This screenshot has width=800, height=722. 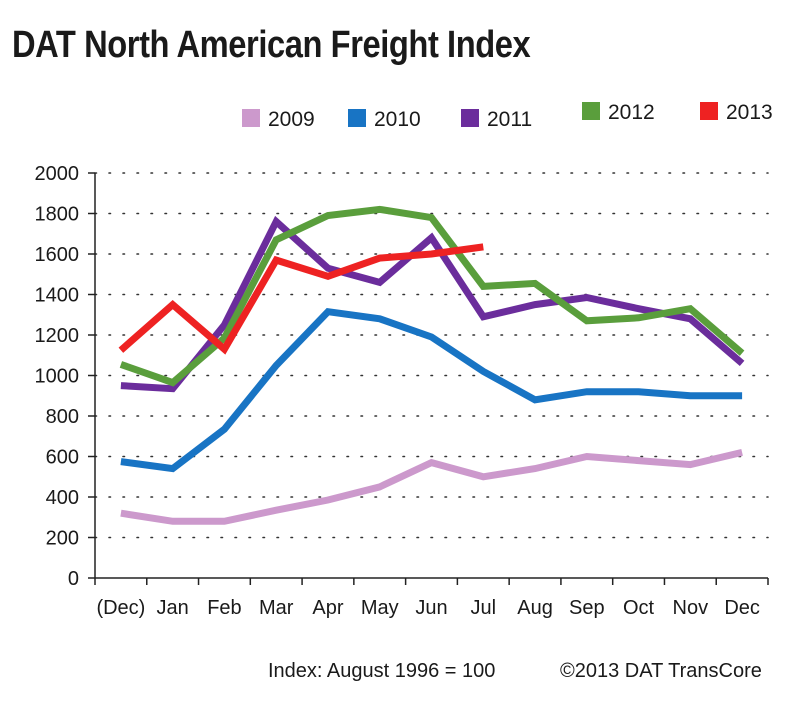 What do you see at coordinates (251, 118) in the screenshot?
I see `legend-swatch-2009` at bounding box center [251, 118].